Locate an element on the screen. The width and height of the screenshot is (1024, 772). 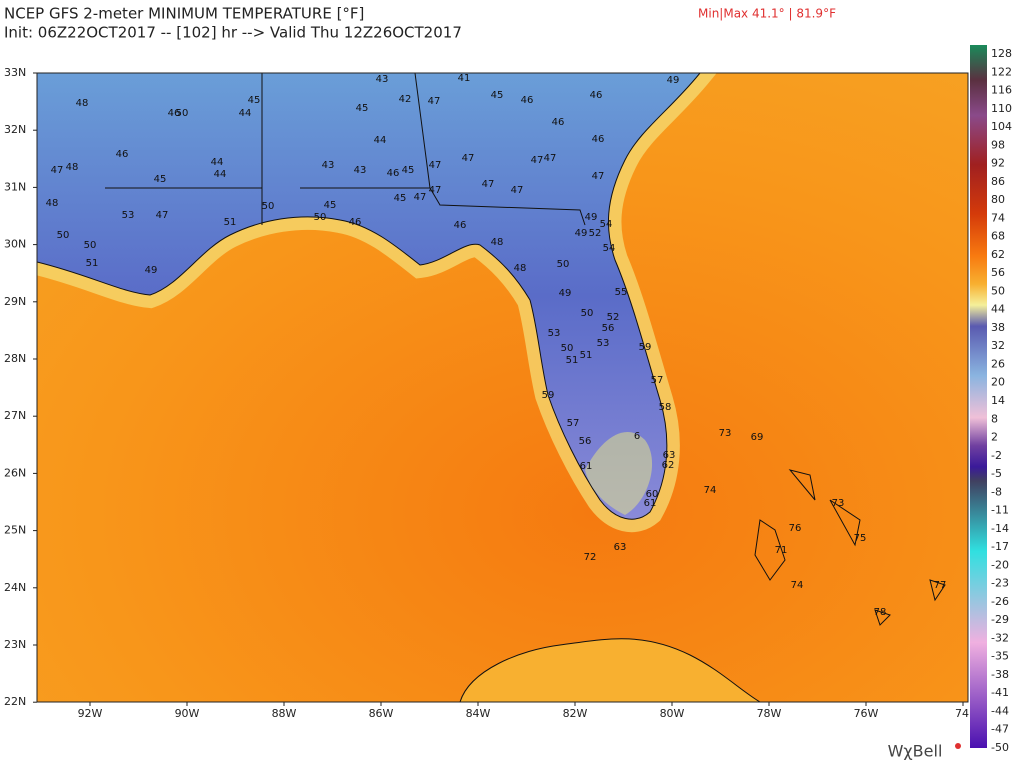
logo: WχBell is located at coordinates (915, 751).